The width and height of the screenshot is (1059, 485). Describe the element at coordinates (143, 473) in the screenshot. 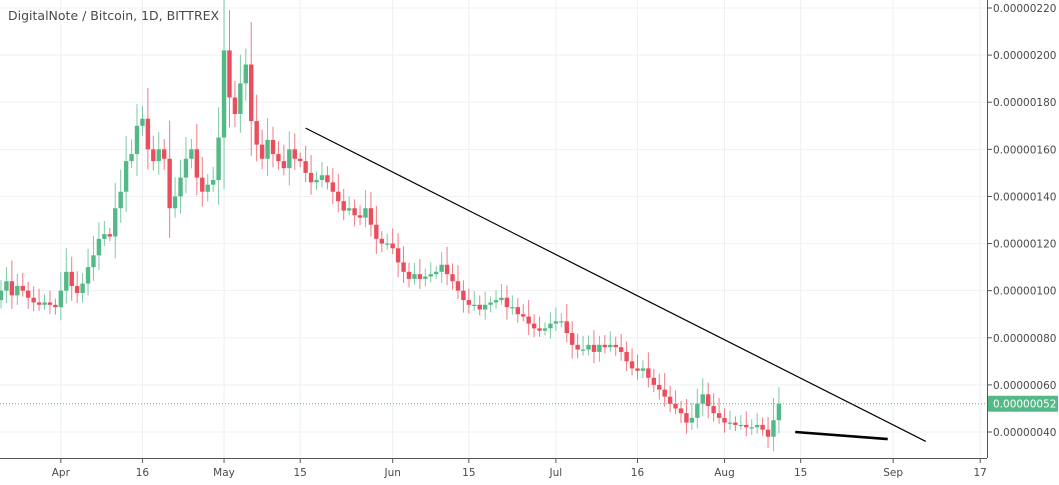

I see `x-tick-label: 16` at that location.